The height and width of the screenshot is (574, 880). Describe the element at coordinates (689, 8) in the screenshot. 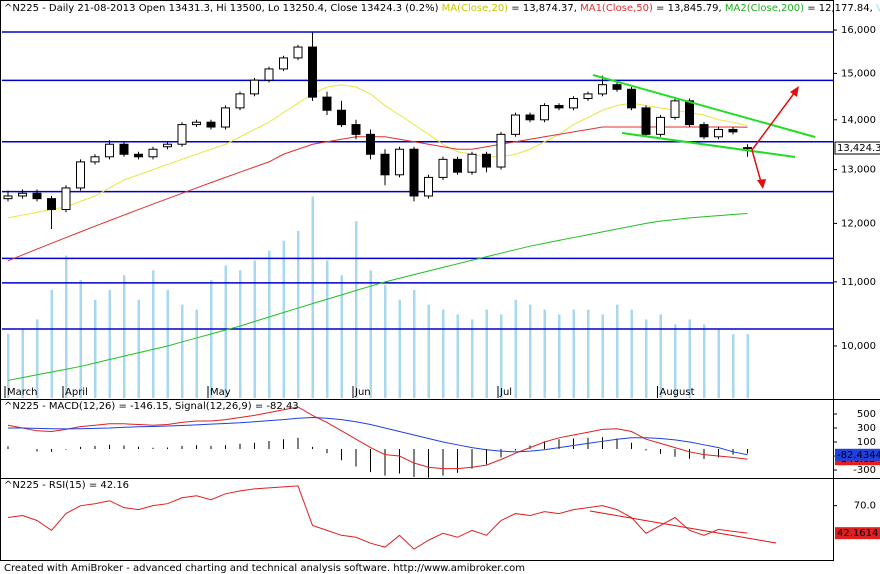

I see `legend-part: = 13,845.79,` at that location.